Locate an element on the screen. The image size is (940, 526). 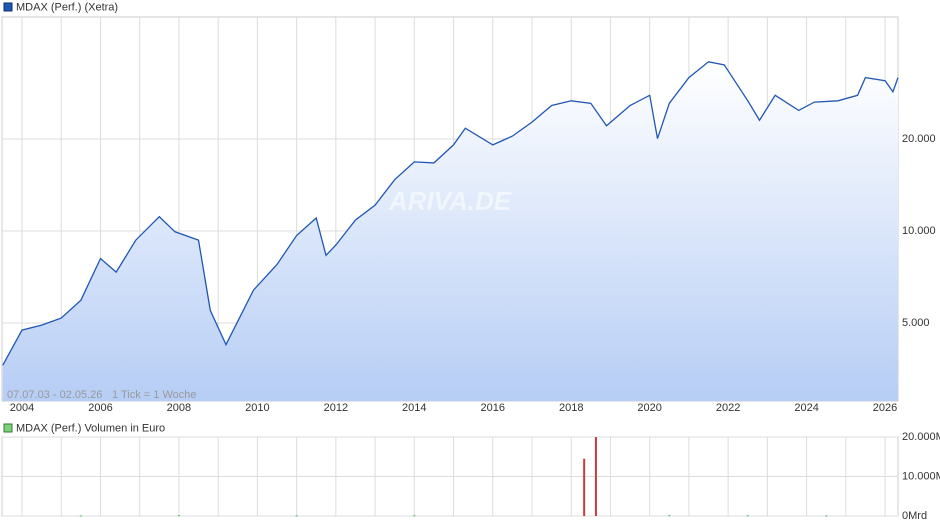
y-tick-label: 5.000 is located at coordinates (916, 323).